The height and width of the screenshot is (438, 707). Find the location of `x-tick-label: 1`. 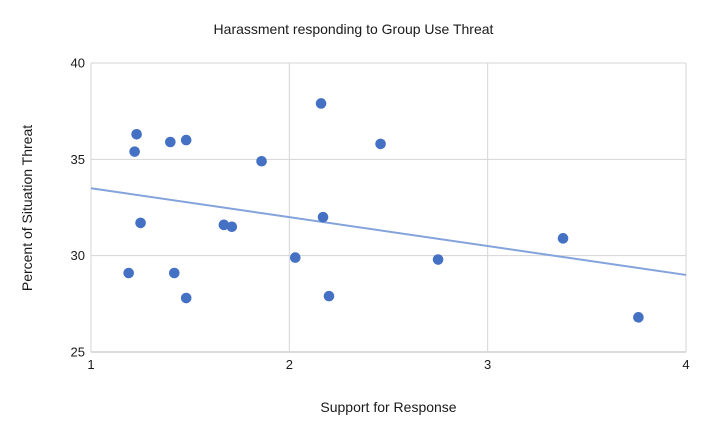

x-tick-label: 1 is located at coordinates (90, 364).